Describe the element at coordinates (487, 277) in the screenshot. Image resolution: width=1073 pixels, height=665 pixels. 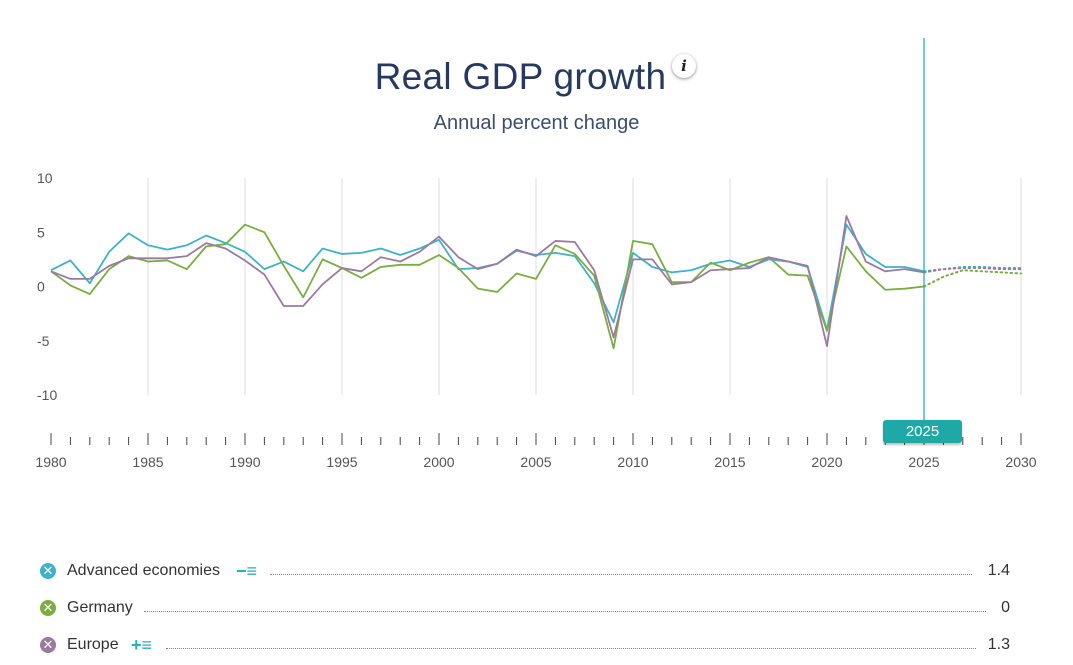
I see `series-line` at that location.